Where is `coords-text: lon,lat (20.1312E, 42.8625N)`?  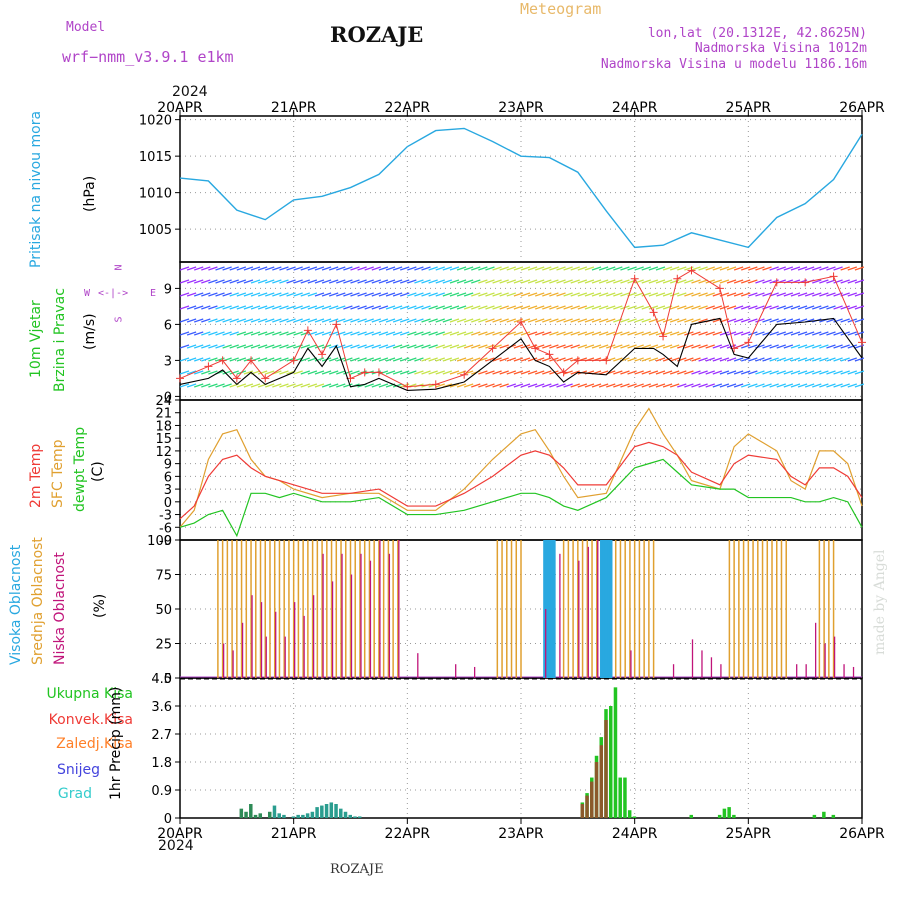
coords-text: lon,lat (20.1312E, 42.8625N) is located at coordinates (757, 33).